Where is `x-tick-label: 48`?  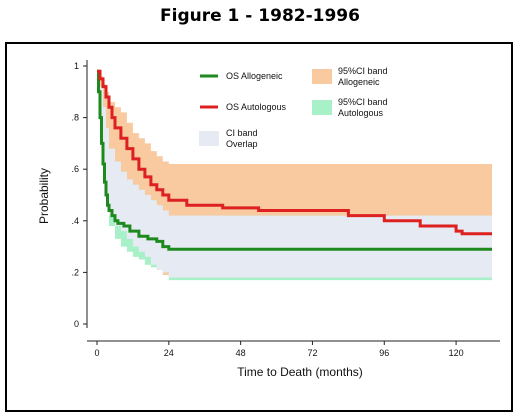 x-tick-label: 48 is located at coordinates (241, 353).